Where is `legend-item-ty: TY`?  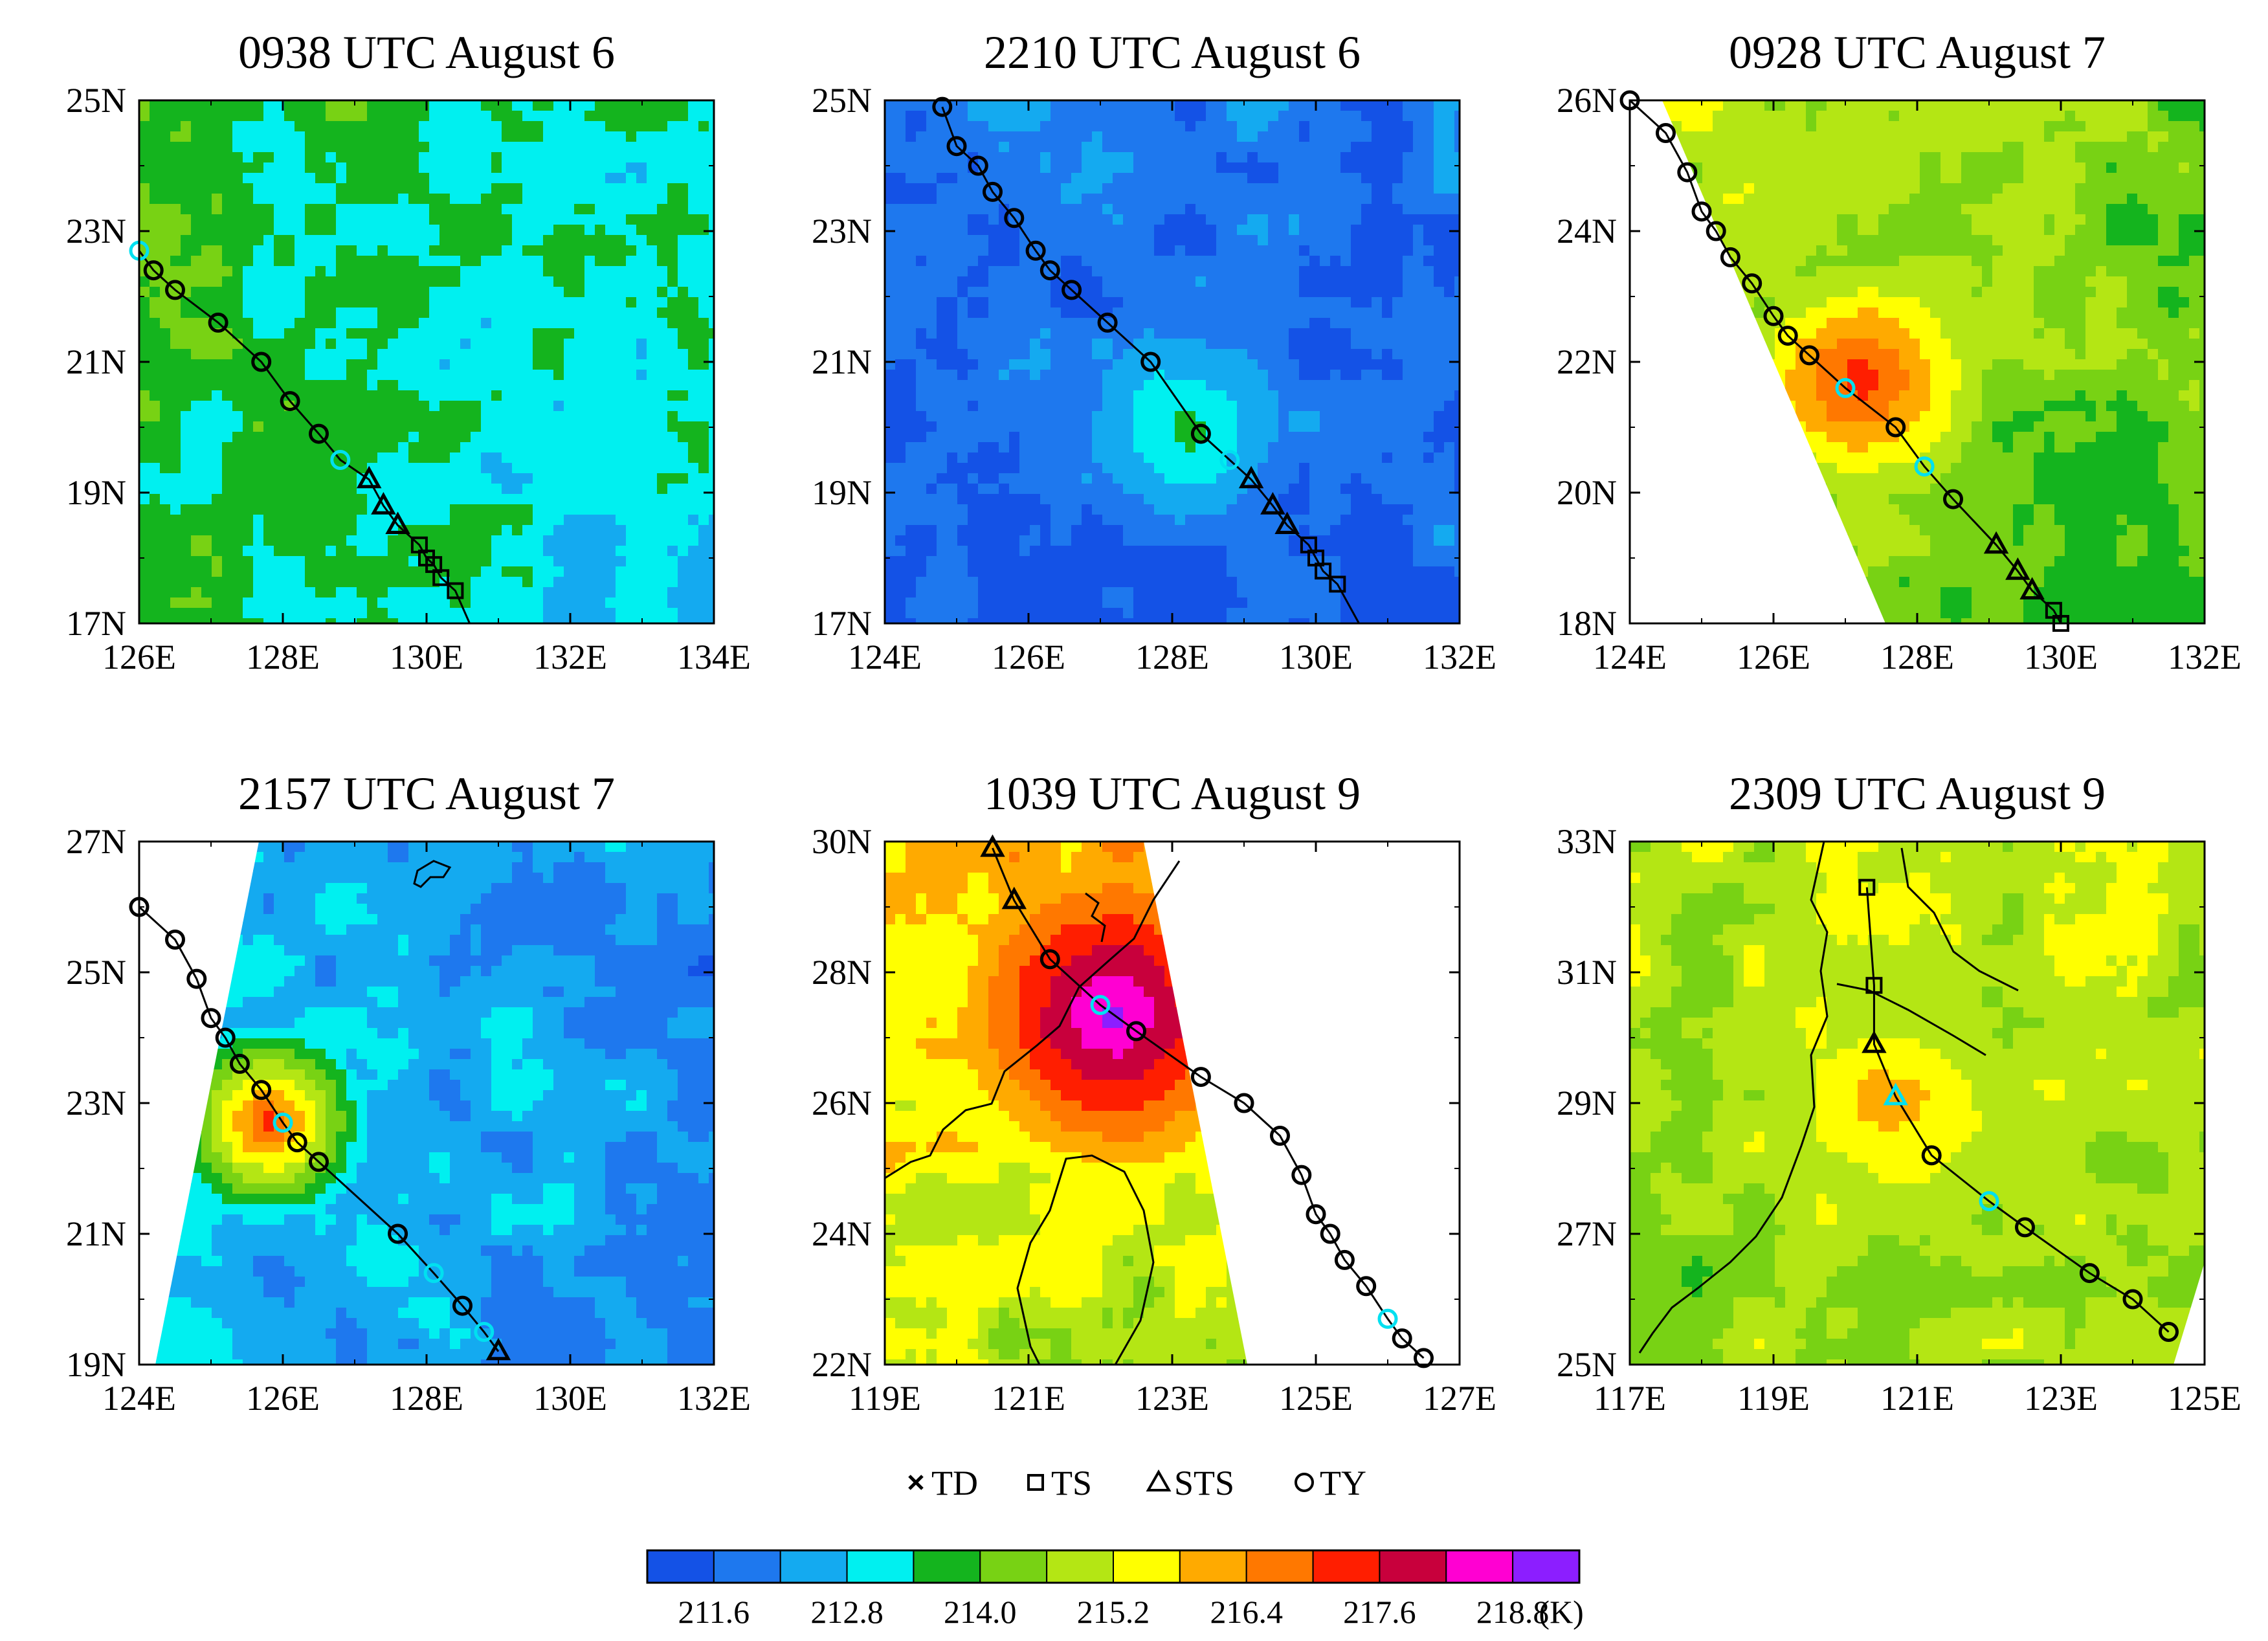 legend-item-ty: TY is located at coordinates (1331, 1483).